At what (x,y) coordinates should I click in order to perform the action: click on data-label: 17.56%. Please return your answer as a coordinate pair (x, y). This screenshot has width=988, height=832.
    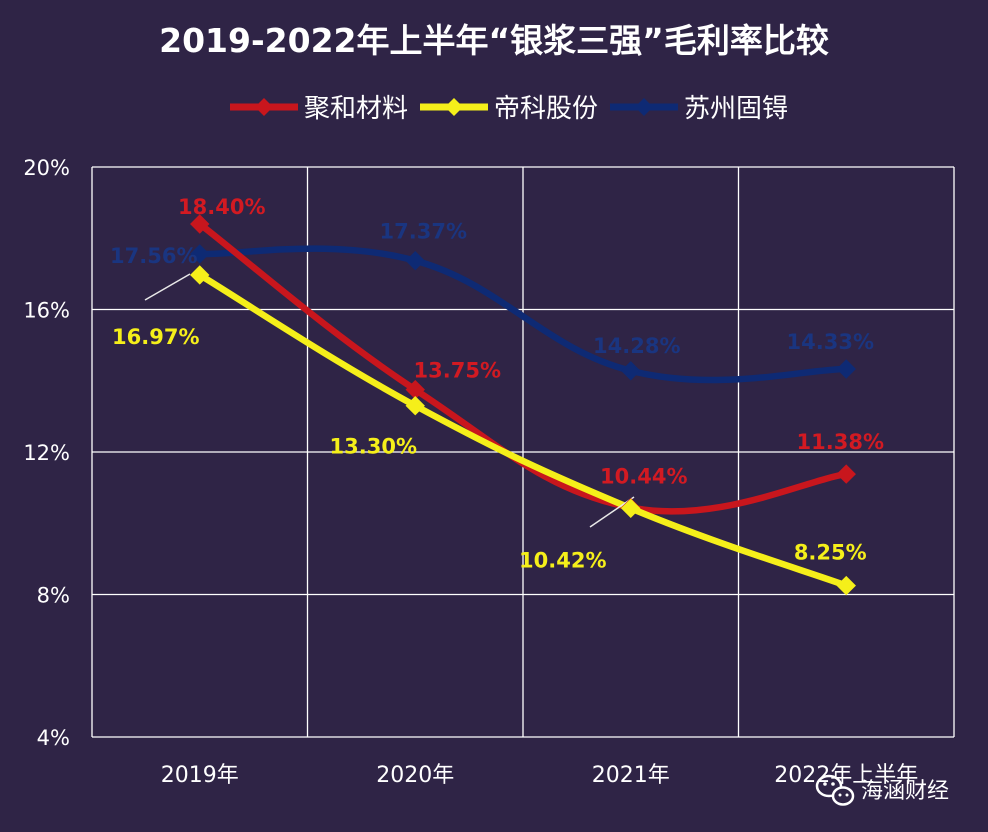
    Looking at the image, I should click on (153, 256).